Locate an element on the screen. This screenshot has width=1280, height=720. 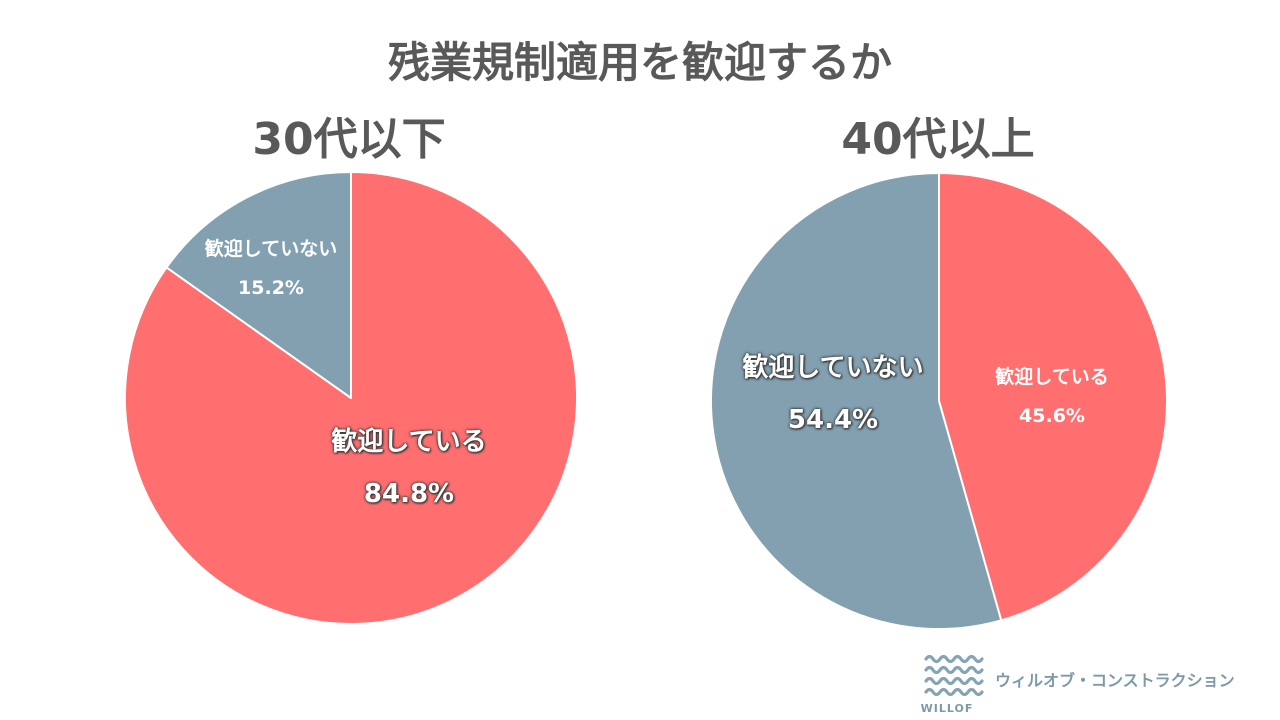
pie-title-right: 40代以上 is located at coordinates (938, 139).